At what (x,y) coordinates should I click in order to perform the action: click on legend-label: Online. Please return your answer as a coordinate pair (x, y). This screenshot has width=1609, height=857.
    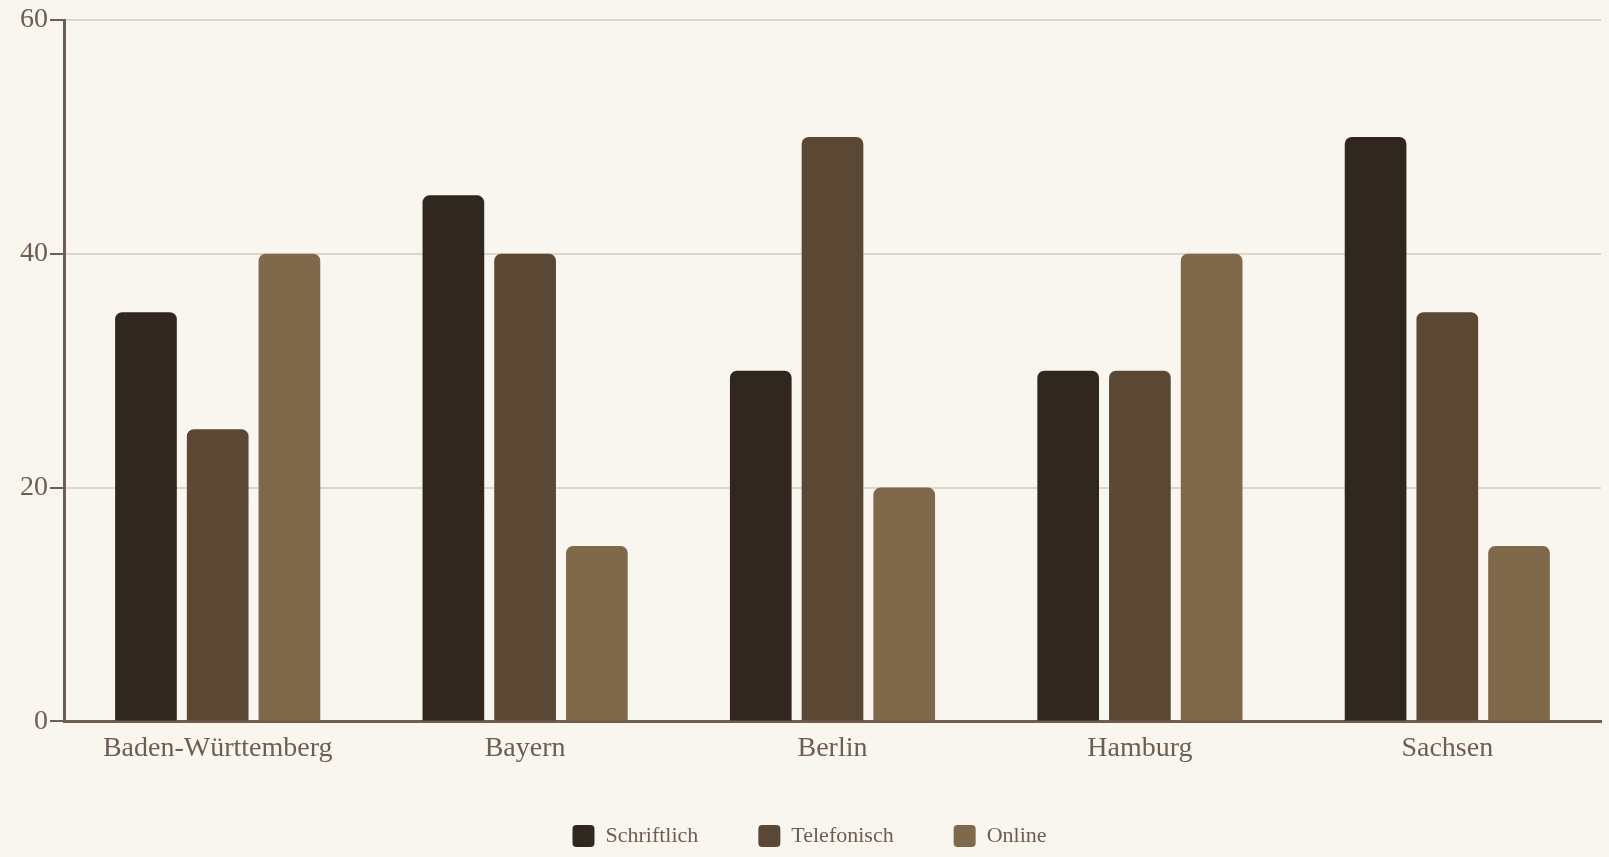
    Looking at the image, I should click on (1016, 834).